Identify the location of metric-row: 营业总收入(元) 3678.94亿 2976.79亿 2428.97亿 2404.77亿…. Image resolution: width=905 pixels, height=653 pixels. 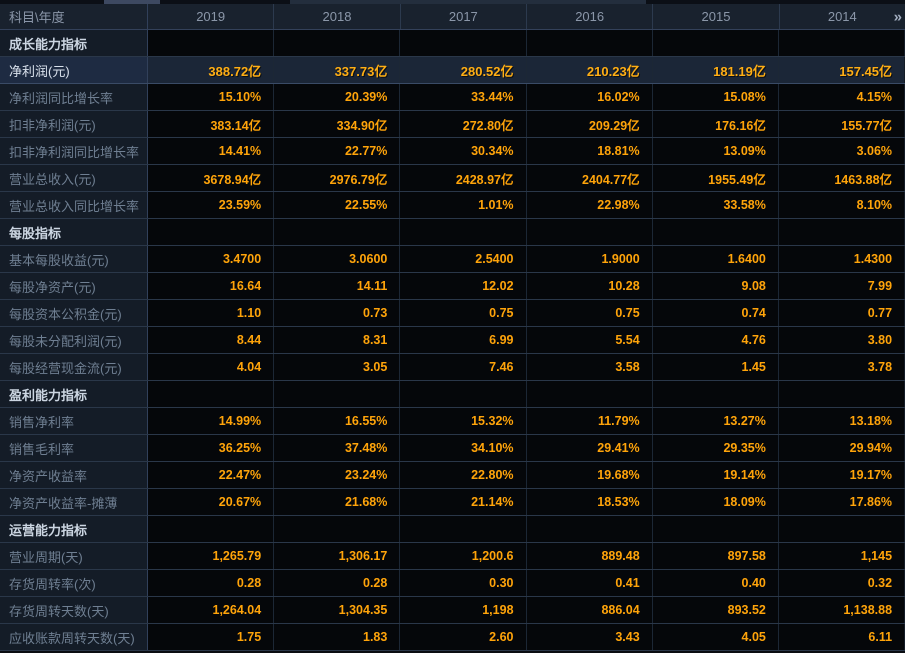
(452, 178).